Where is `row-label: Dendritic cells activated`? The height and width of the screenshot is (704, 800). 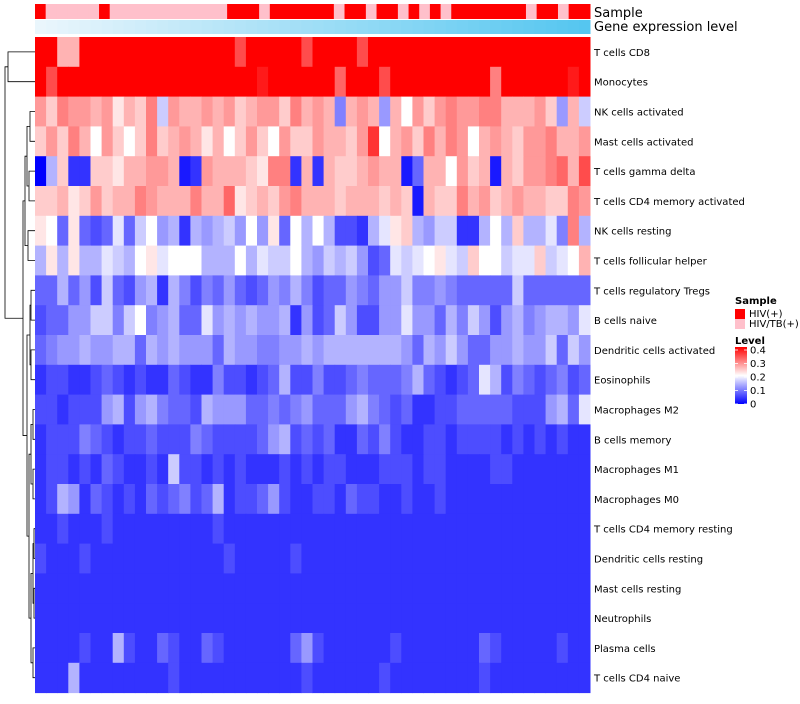 row-label: Dendritic cells activated is located at coordinates (654, 351).